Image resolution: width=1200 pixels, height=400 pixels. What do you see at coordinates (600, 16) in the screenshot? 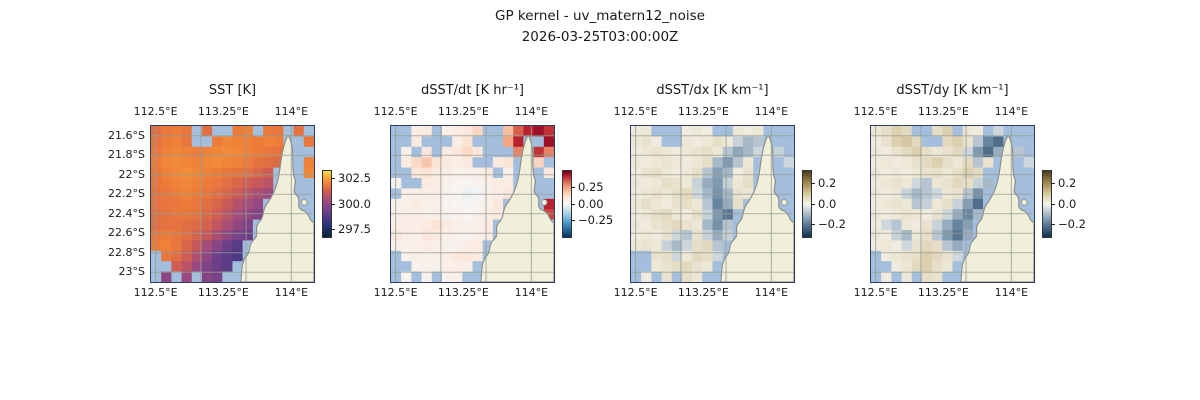
I see `figure-title-line1: GP kernel - uv_matern12_noise` at bounding box center [600, 16].